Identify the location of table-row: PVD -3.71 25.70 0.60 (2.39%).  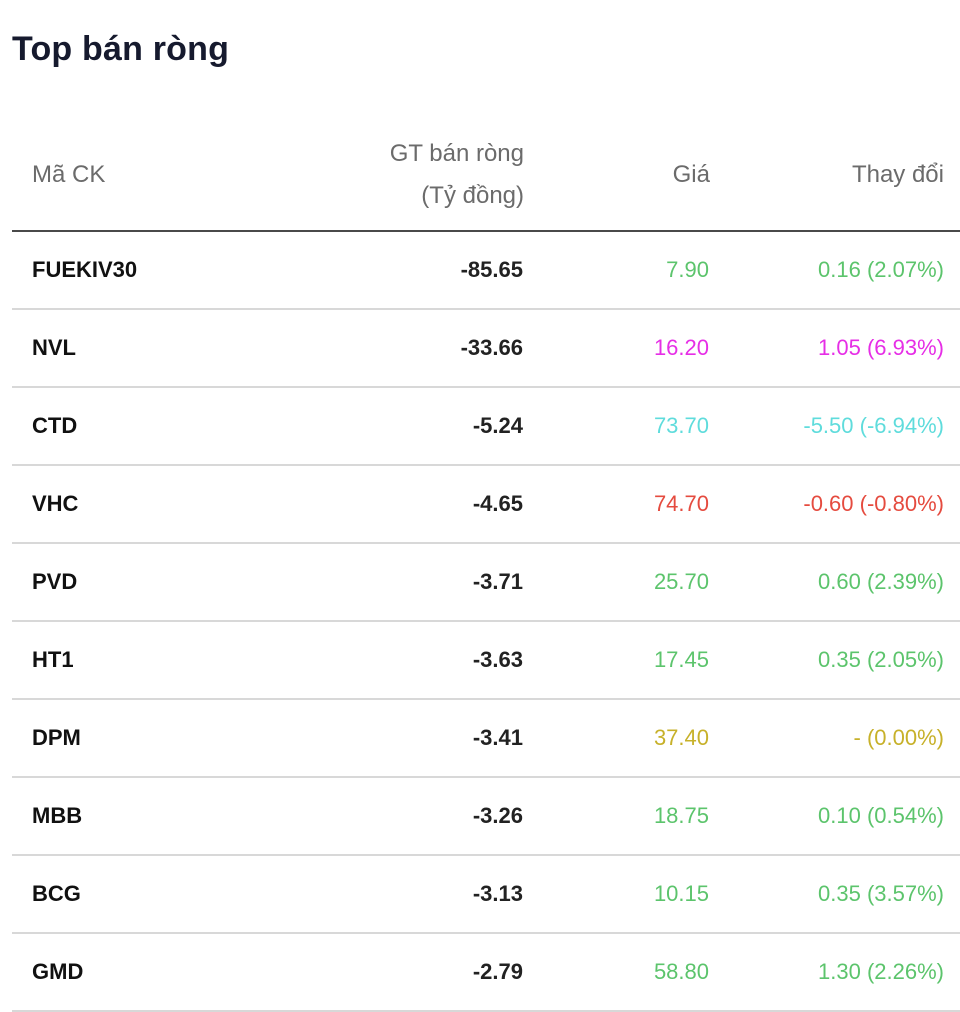
(486, 582).